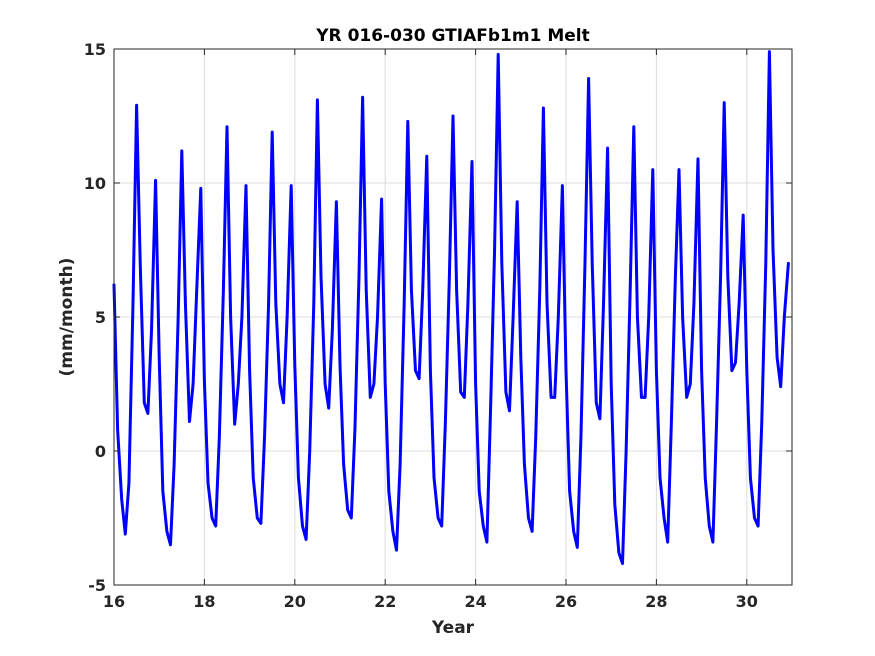 The height and width of the screenshot is (656, 875). What do you see at coordinates (95, 49) in the screenshot?
I see `y-tick-label: 15` at bounding box center [95, 49].